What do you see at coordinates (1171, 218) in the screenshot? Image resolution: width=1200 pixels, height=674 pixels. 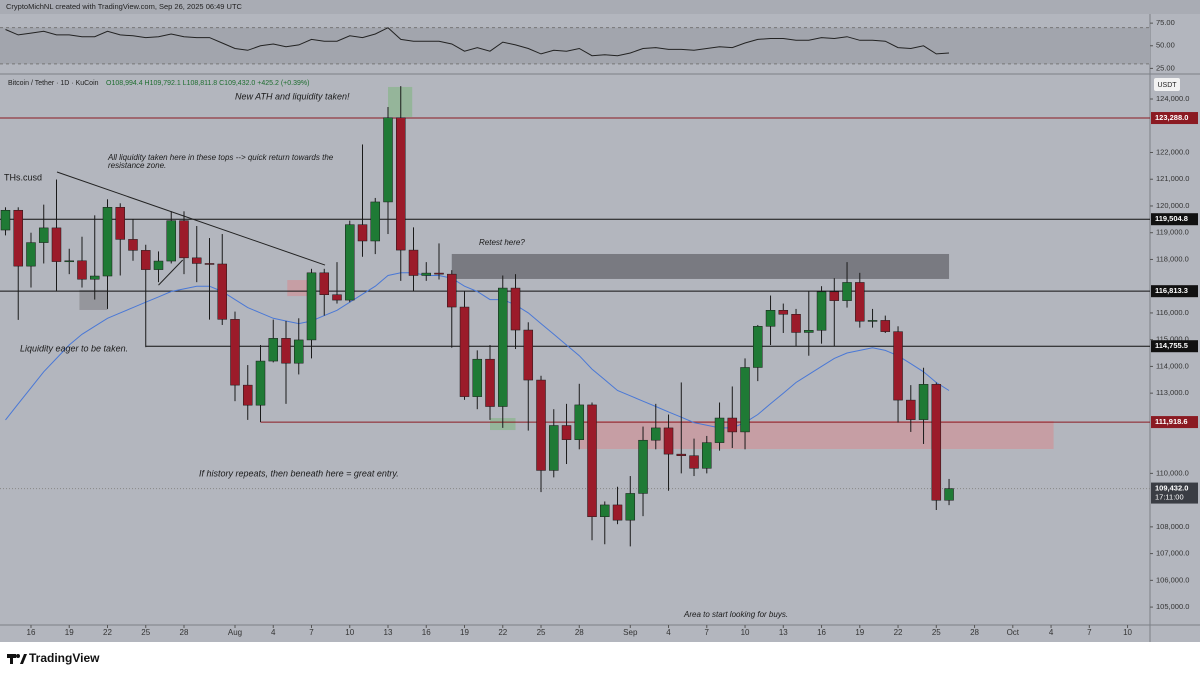 I see `level-label: 119,504.8` at bounding box center [1171, 218].